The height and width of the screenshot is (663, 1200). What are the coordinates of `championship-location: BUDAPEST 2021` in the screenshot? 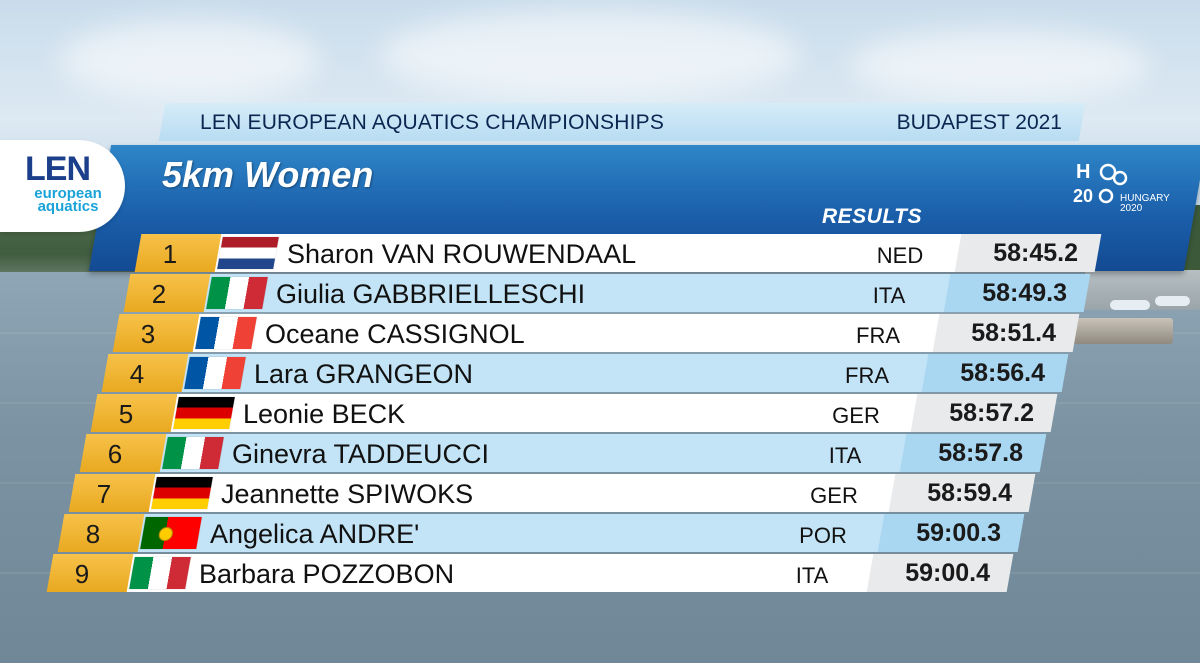 It's located at (979, 122).